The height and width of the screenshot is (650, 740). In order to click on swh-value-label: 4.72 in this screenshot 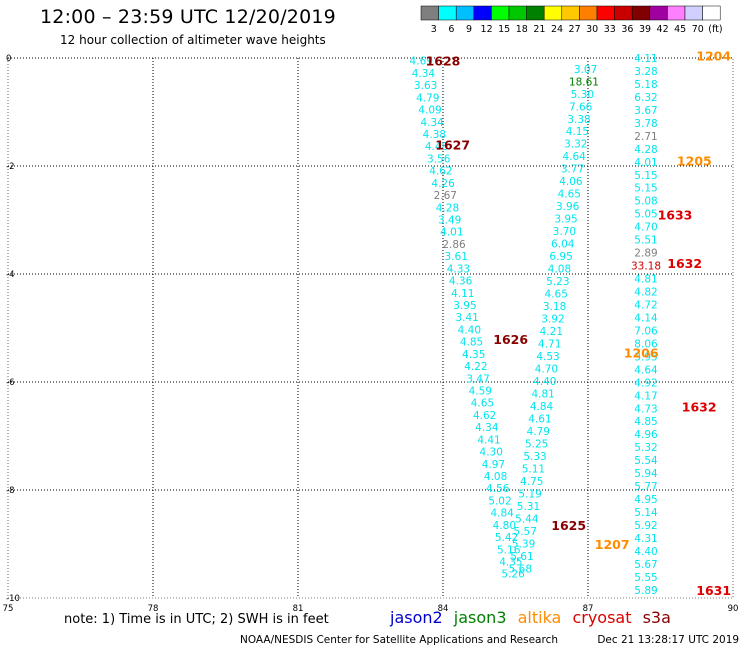, I will do `click(645, 305)`.